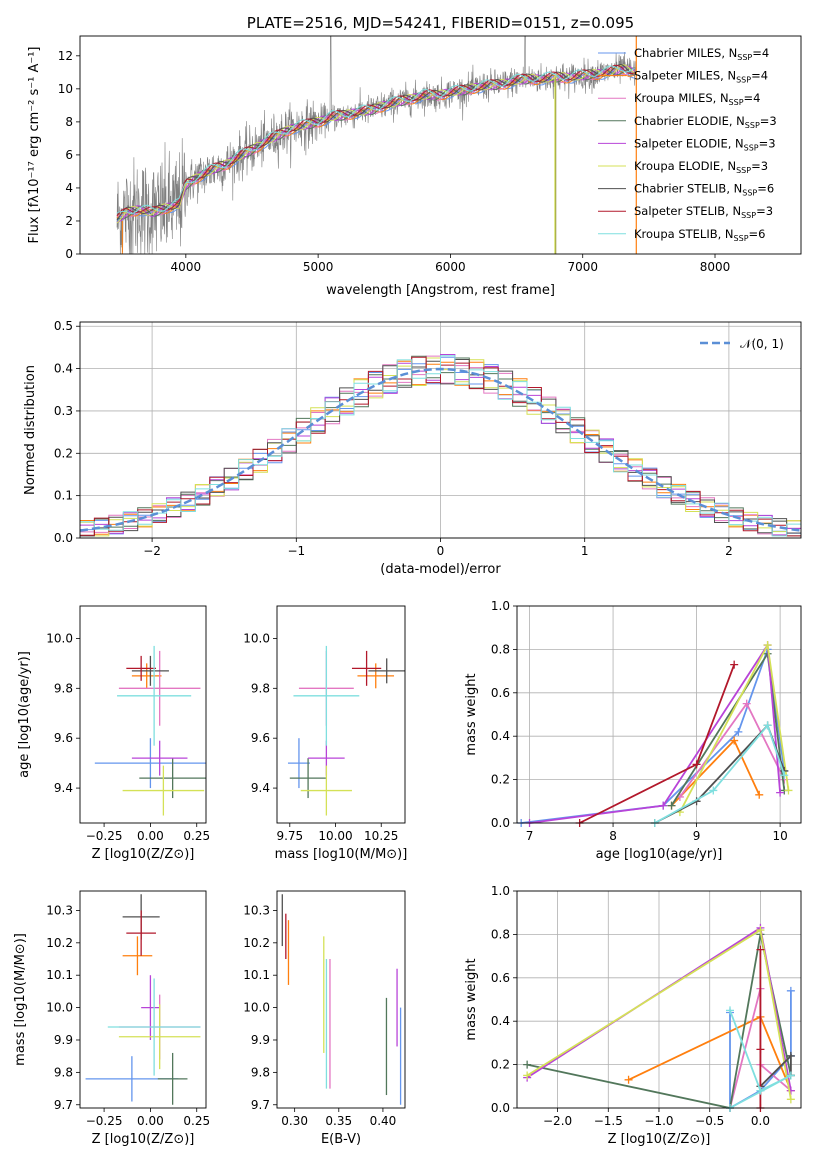 The width and height of the screenshot is (819, 1170). Describe the element at coordinates (318, 267) in the screenshot. I see `x-tick-label: 5000` at that location.